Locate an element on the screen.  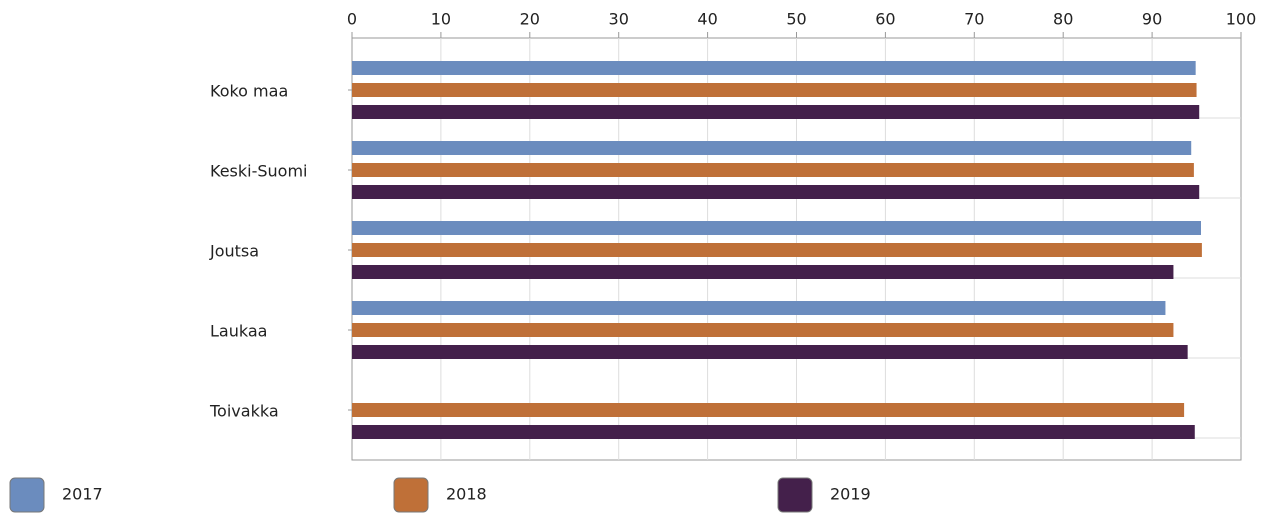
x-tick-label: 50 is located at coordinates (796, 19).